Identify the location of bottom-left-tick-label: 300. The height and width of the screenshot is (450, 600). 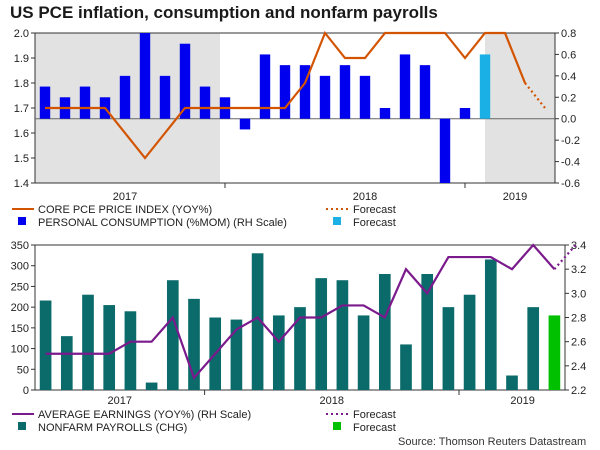
(20, 267).